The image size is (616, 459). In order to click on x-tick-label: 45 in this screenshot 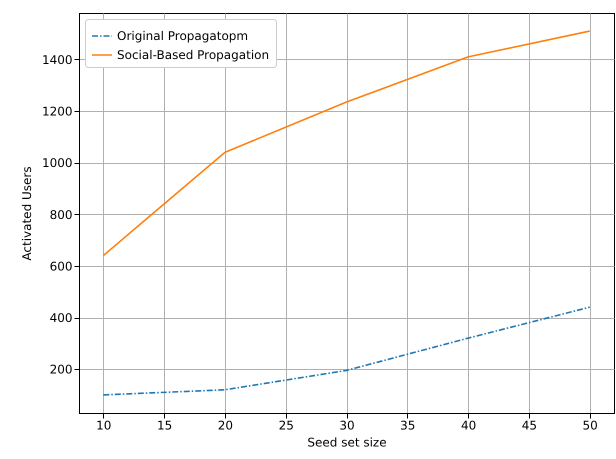, I will do `click(530, 425)`.